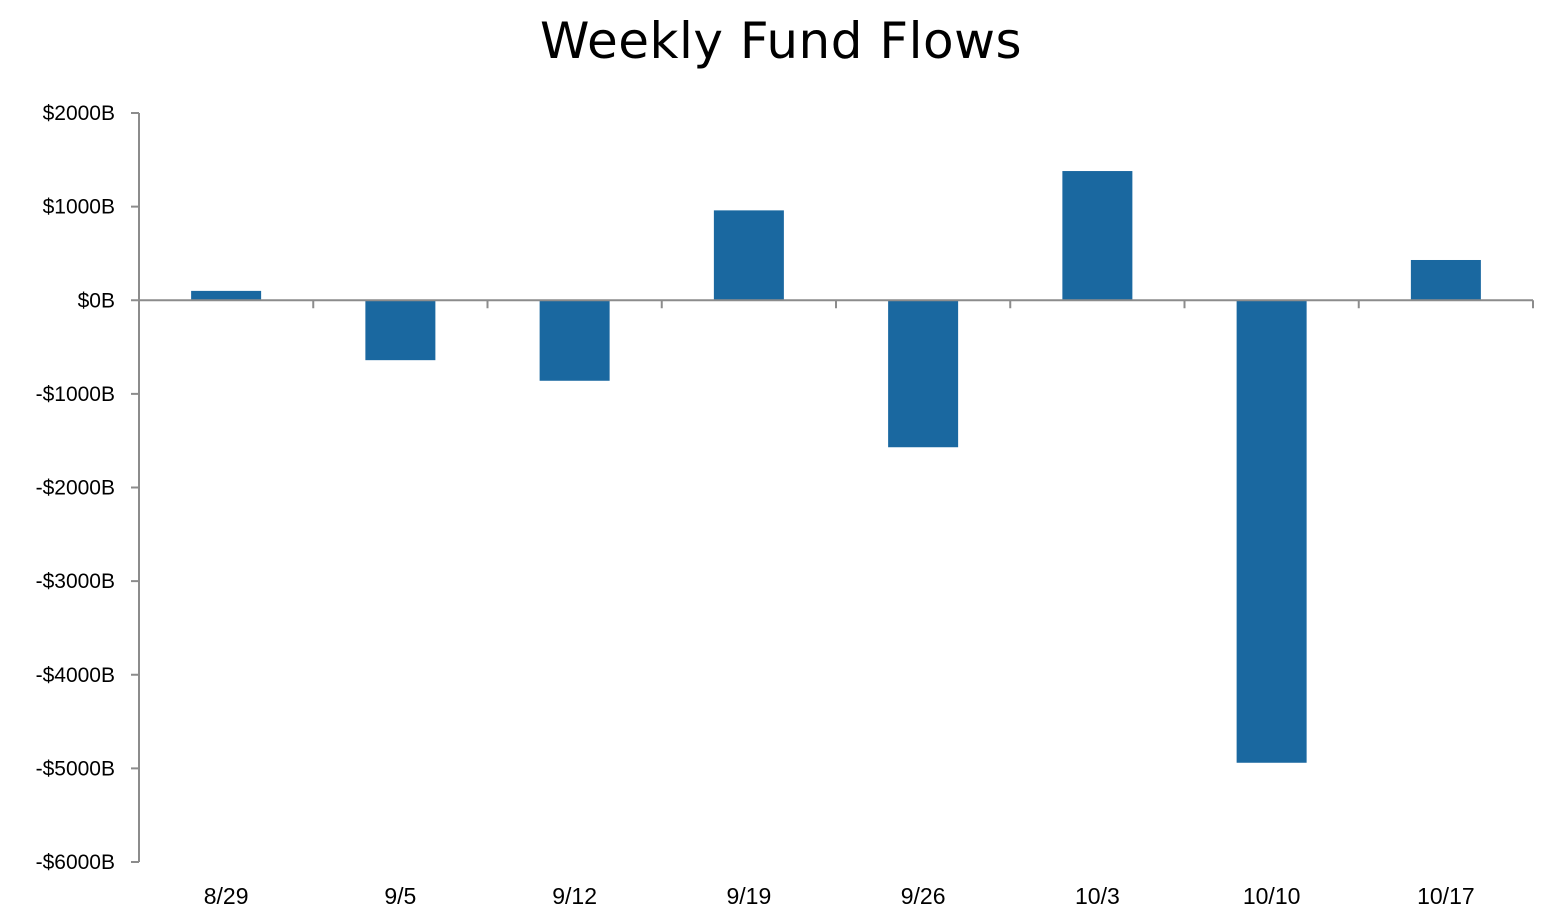 The height and width of the screenshot is (922, 1562). Describe the element at coordinates (1446, 896) in the screenshot. I see `x-category-label: 10/17` at that location.